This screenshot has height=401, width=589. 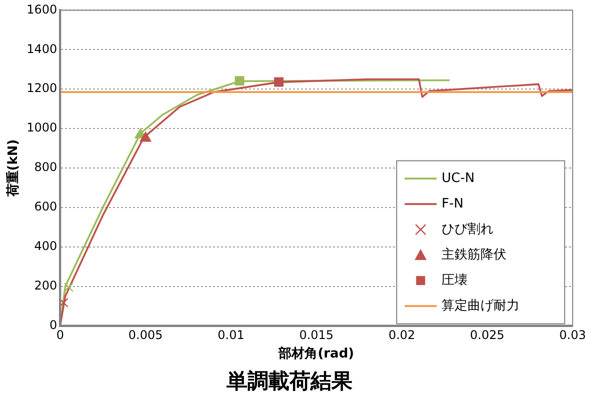 What do you see at coordinates (289, 380) in the screenshot?
I see `text: 単調載荷結果` at bounding box center [289, 380].